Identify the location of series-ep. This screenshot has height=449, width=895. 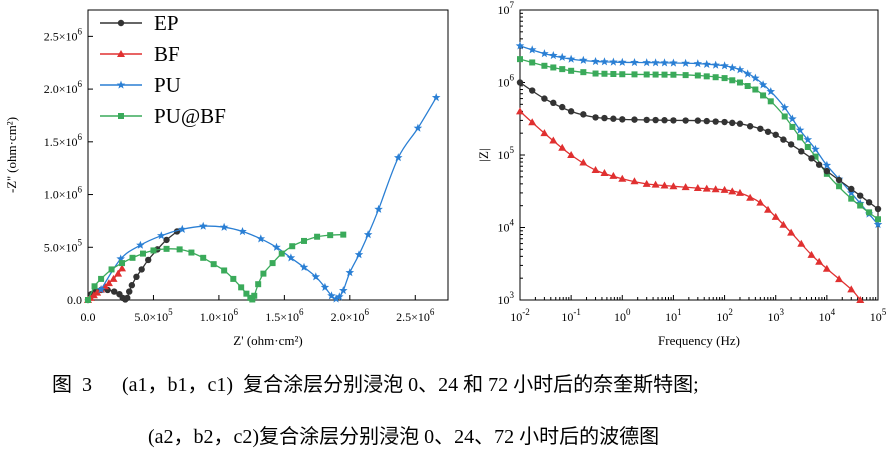
(699, 146).